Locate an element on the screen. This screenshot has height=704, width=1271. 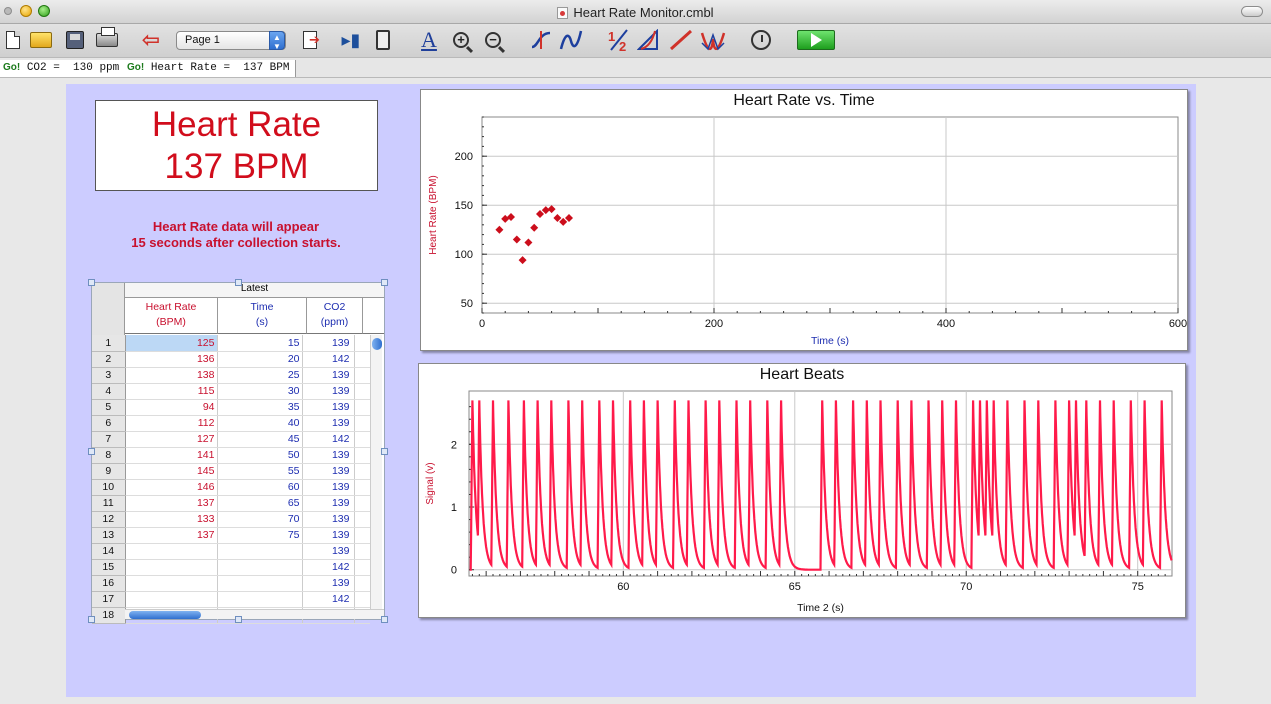
time-cell: 70 is located at coordinates (260, 519).